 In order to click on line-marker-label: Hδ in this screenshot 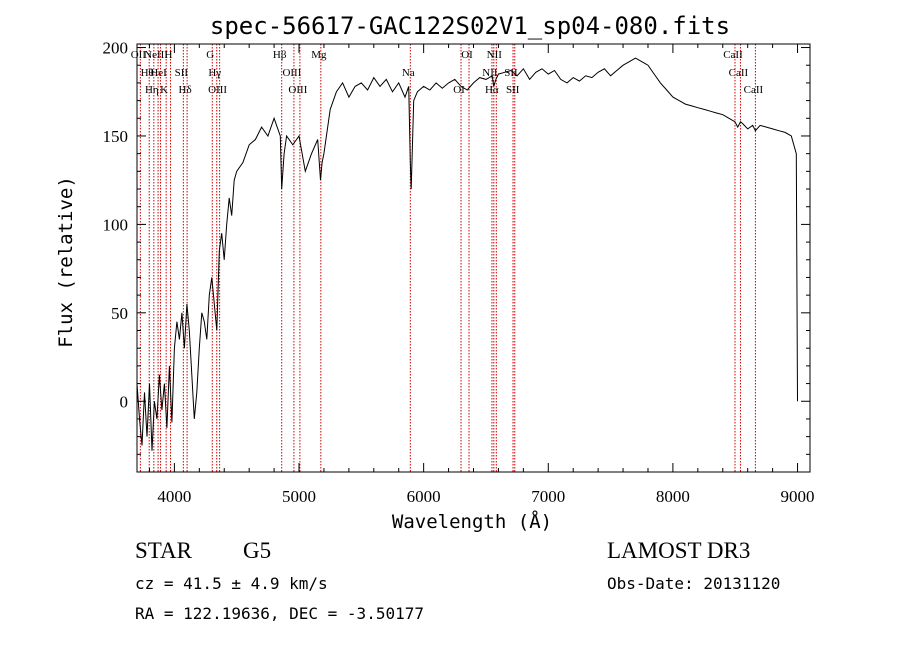, I will do `click(185, 90)`.